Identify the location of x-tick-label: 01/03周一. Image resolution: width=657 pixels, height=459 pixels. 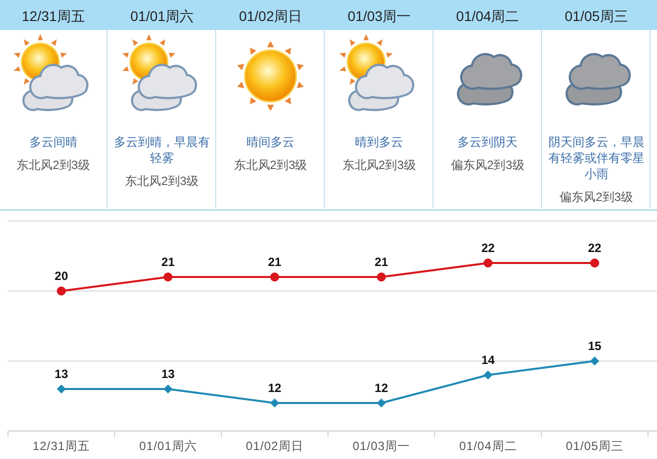
(379, 16).